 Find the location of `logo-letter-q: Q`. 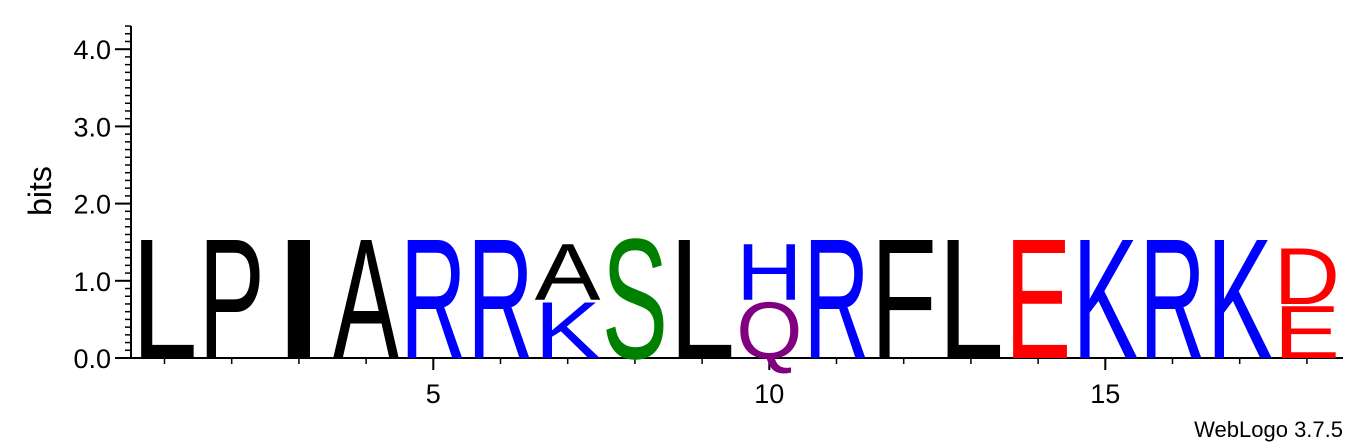

logo-letter-q: Q is located at coordinates (769, 330).